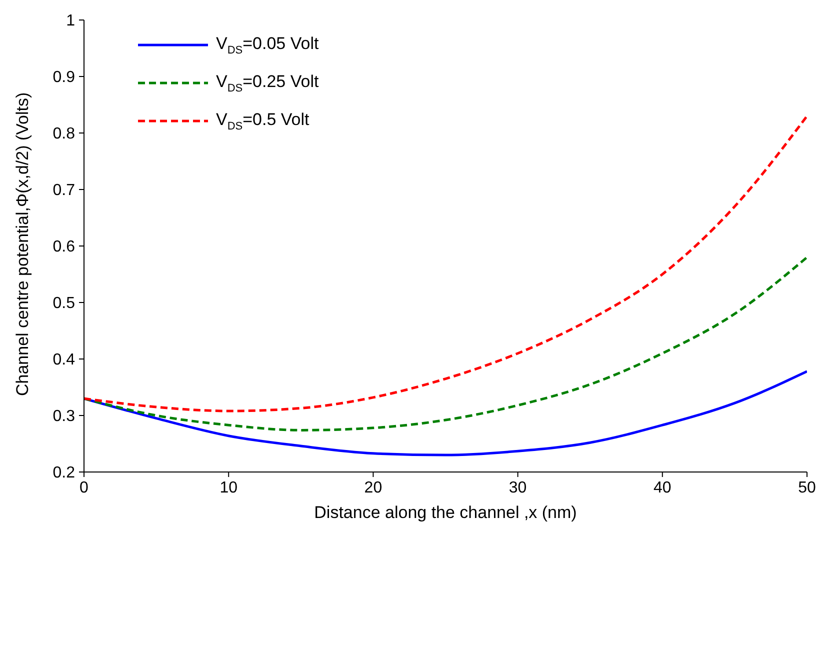 This screenshot has width=829, height=654. What do you see at coordinates (663, 487) in the screenshot?
I see `x-tick-label: 40` at bounding box center [663, 487].